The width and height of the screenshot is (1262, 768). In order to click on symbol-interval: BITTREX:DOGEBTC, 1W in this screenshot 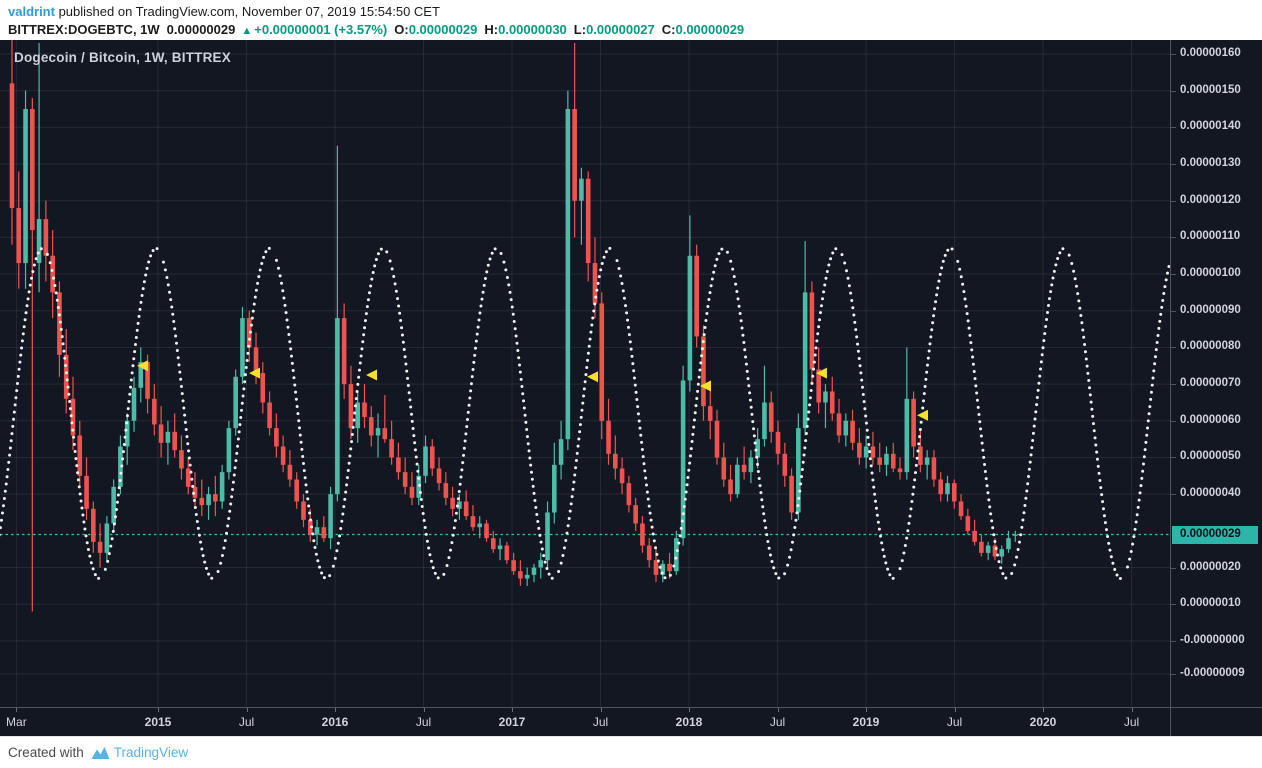, I will do `click(84, 29)`.